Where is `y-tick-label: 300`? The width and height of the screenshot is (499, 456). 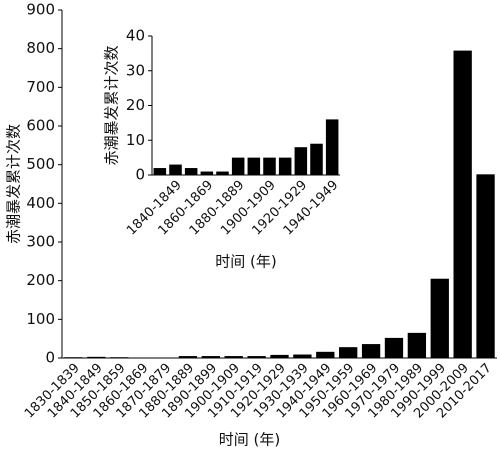 y-tick-label: 300 is located at coordinates (40, 242).